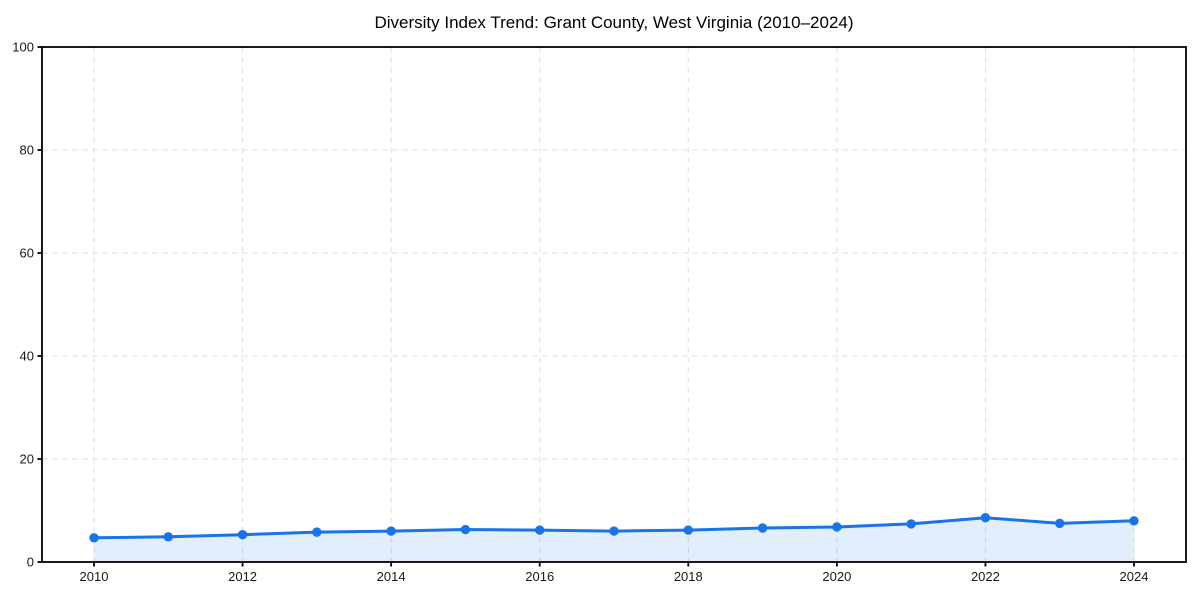  Describe the element at coordinates (27, 150) in the screenshot. I see `y-tick-label: 80` at that location.